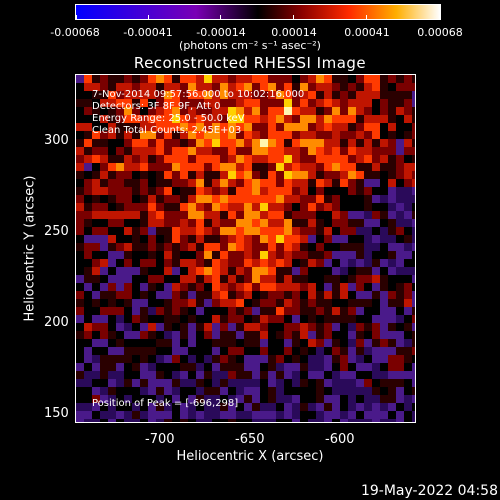  I want to click on colorbar-tick-label: -0.00068, so click(74, 32).